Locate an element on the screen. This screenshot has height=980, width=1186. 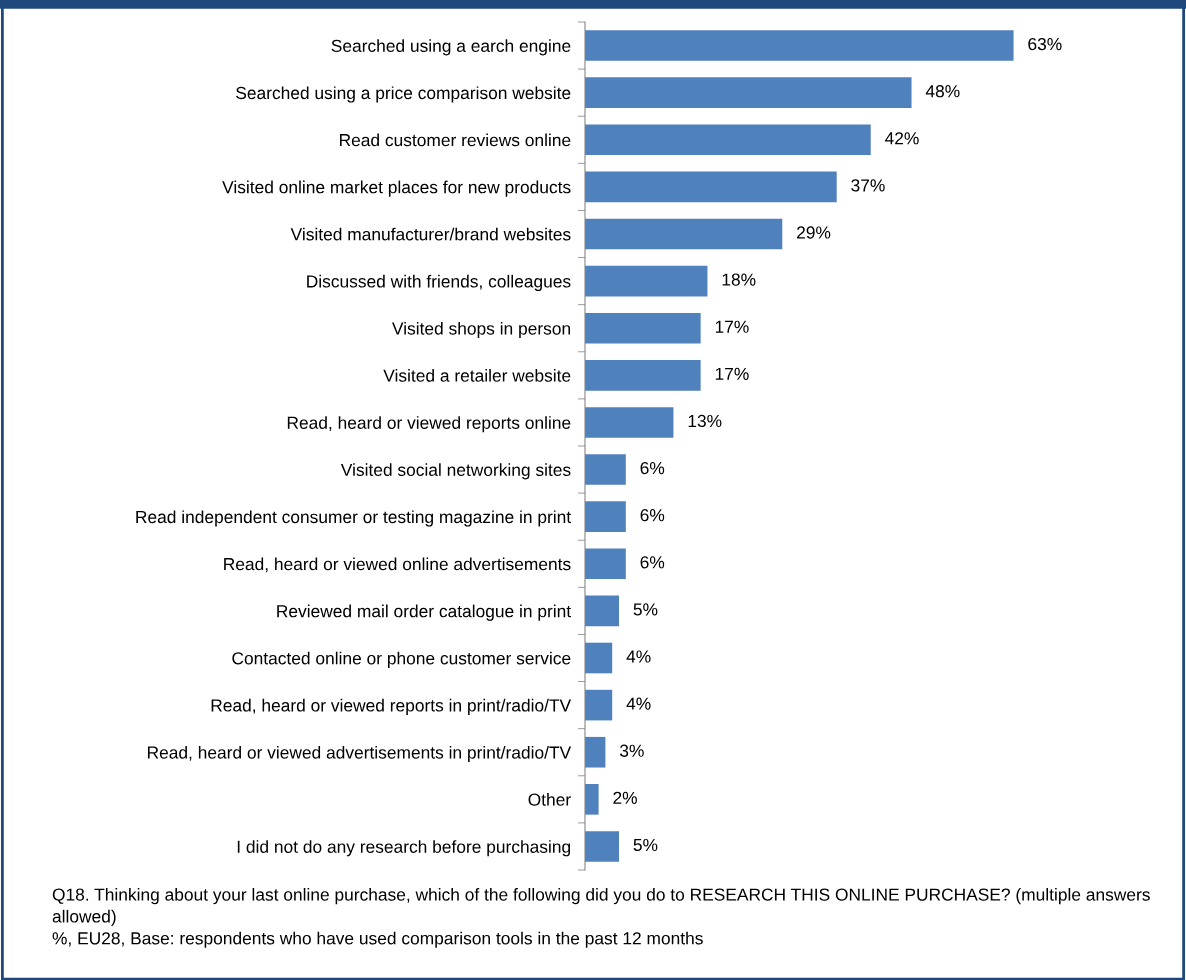
y-tick-label: Reviewed mail order catalogue in print is located at coordinates (424, 612).